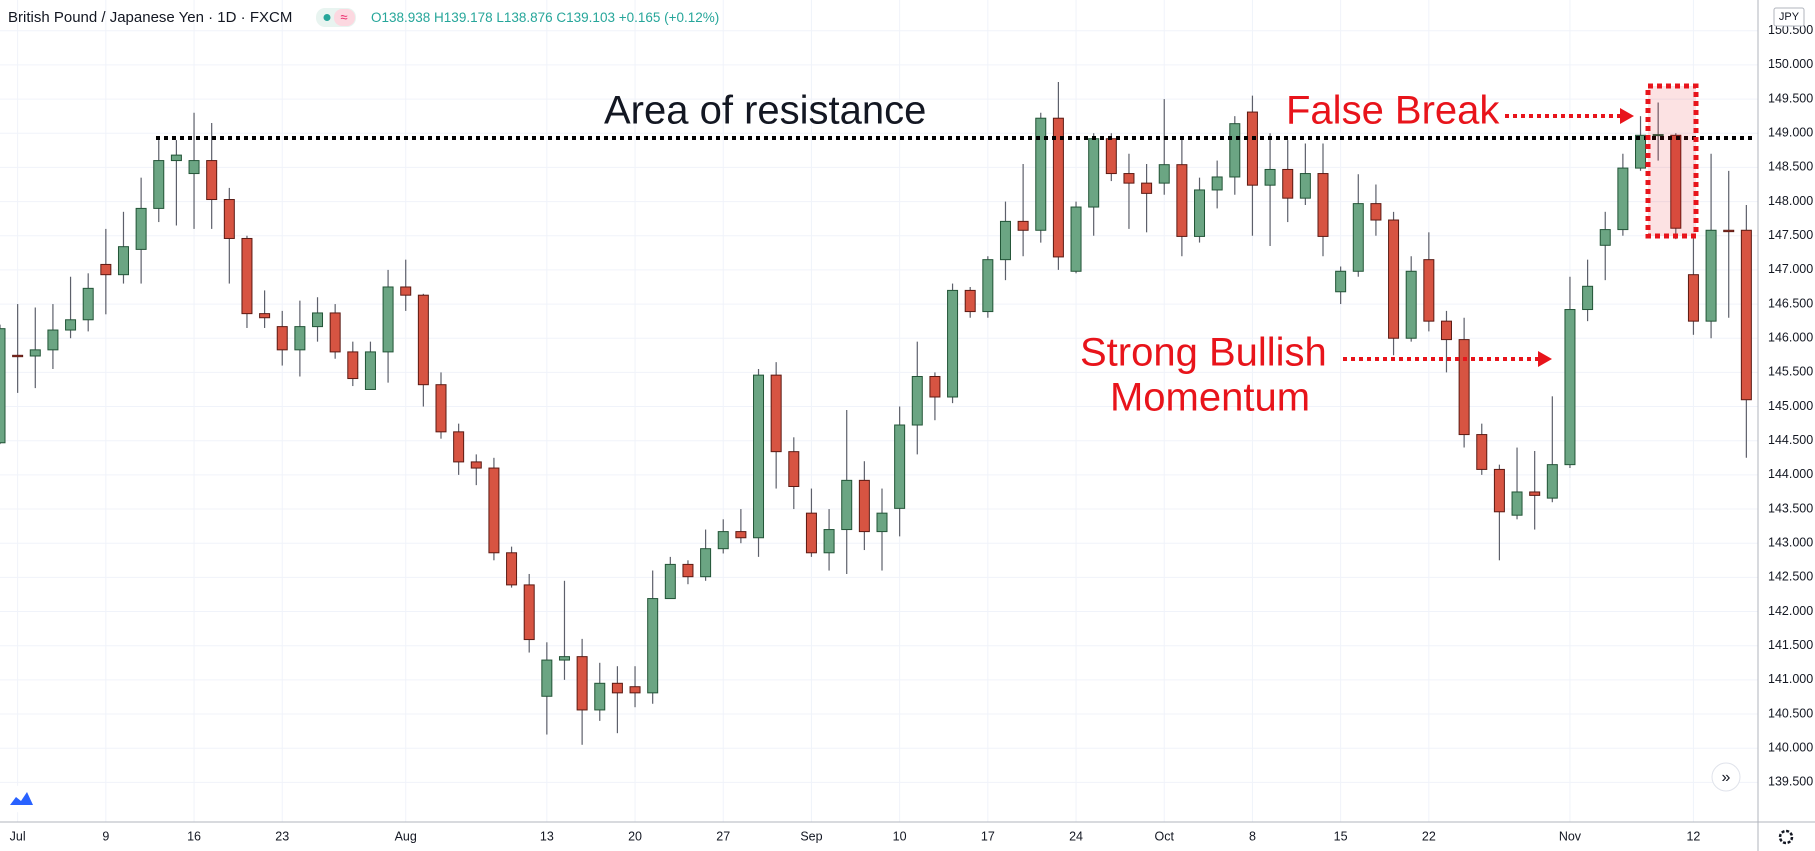 The height and width of the screenshot is (851, 1815). What do you see at coordinates (1076, 836) in the screenshot?
I see `x-tick-label: 24` at bounding box center [1076, 836].